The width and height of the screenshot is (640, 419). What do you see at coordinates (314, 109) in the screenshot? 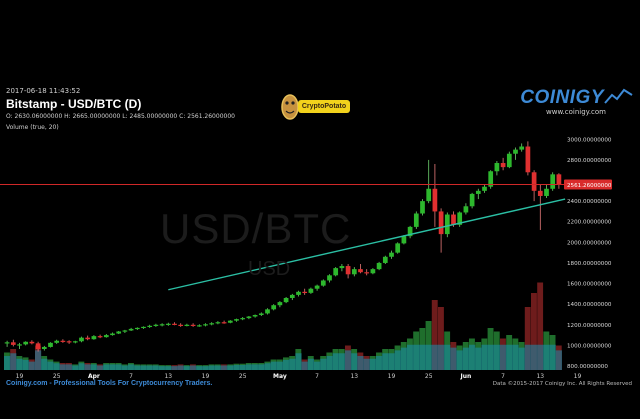
I see `partner-logo: CryptoPotato` at bounding box center [314, 109].